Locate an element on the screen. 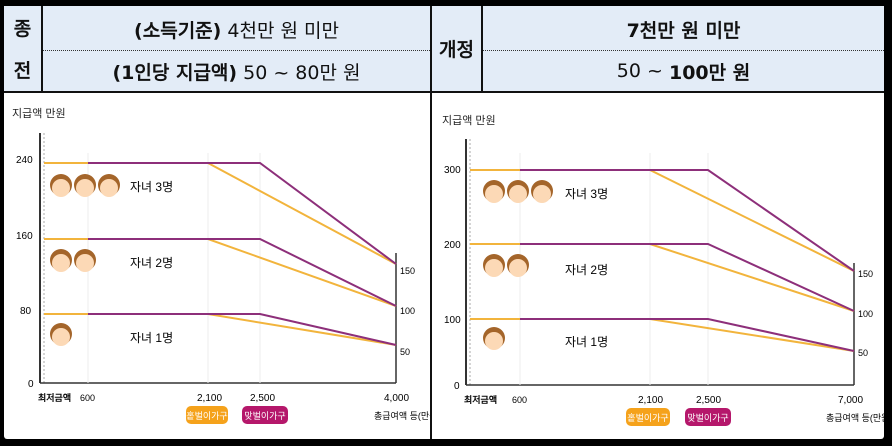 The height and width of the screenshot is (446, 892). after-amount-text: 50 ~ is located at coordinates (642, 71).